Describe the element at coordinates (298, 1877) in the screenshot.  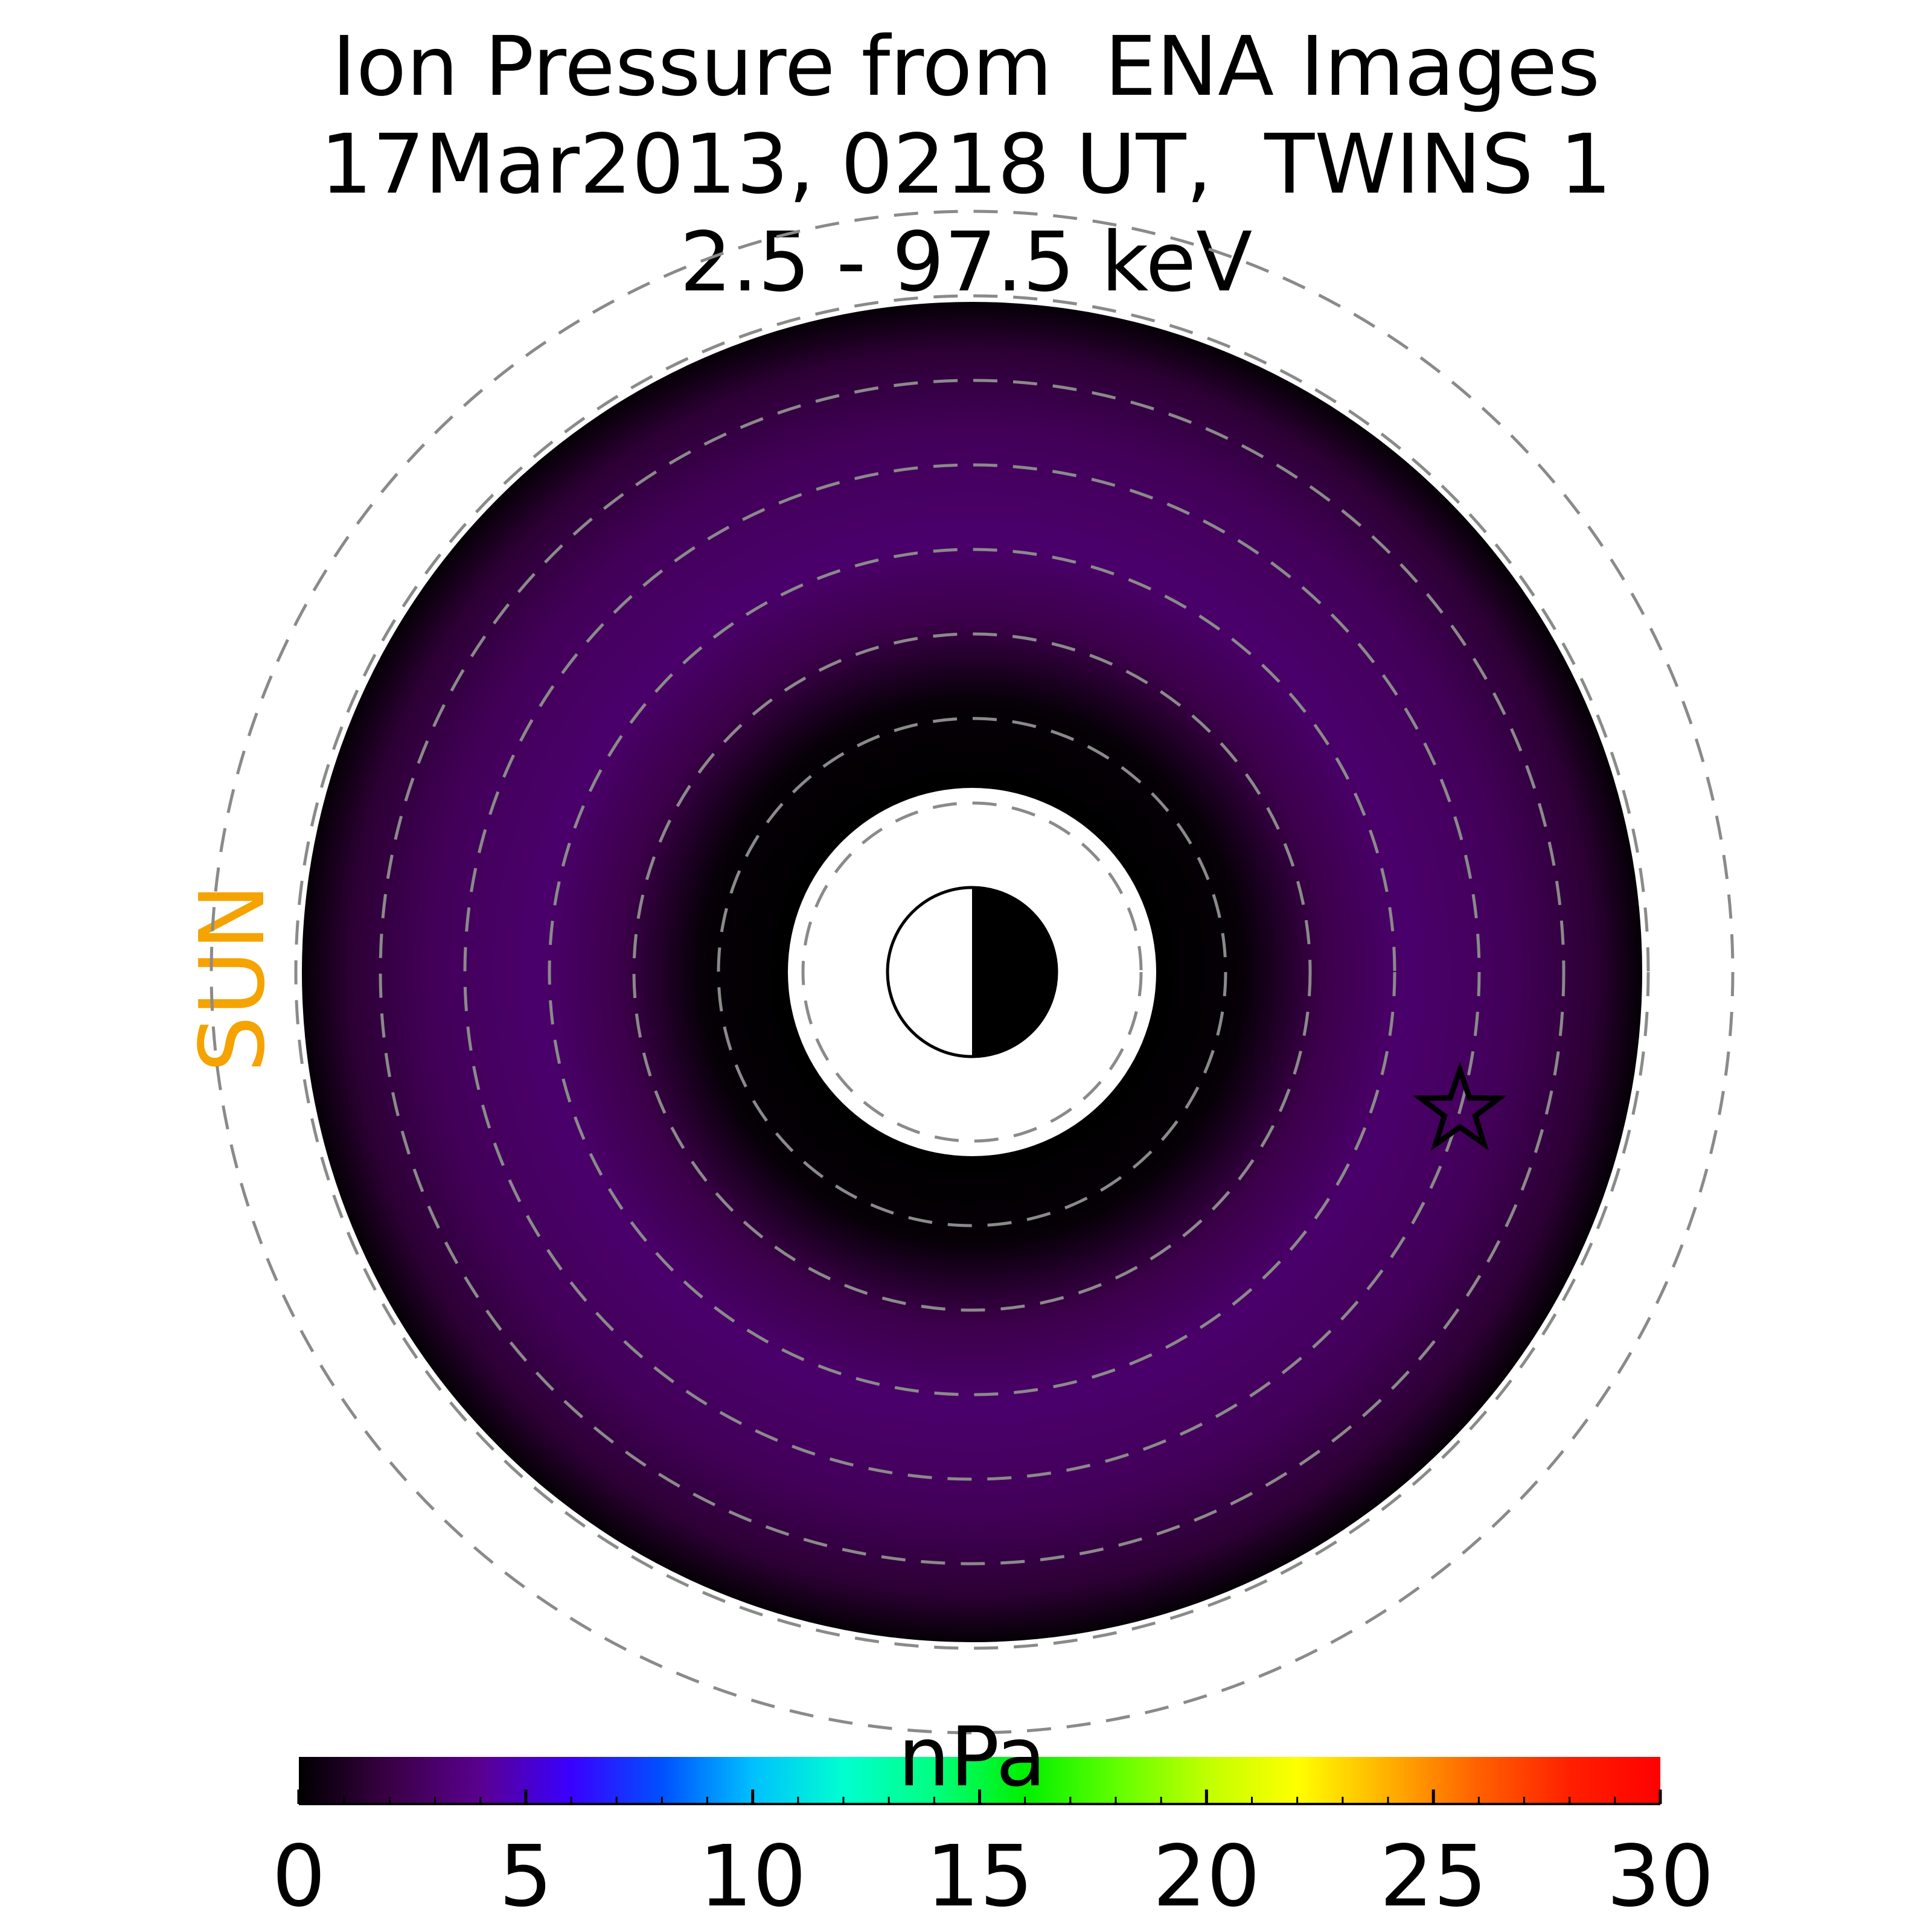
I see `colorbar-tick-label: 0` at that location.